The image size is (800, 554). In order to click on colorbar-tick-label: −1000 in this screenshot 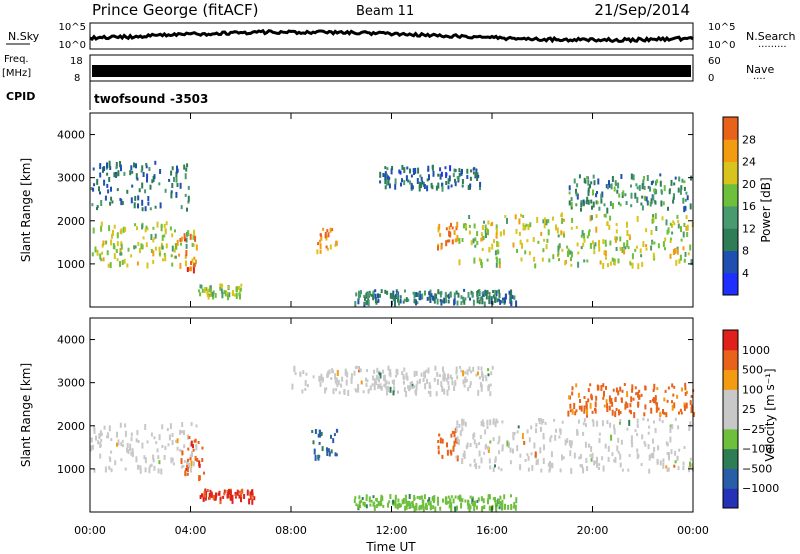, I will do `click(760, 488)`.